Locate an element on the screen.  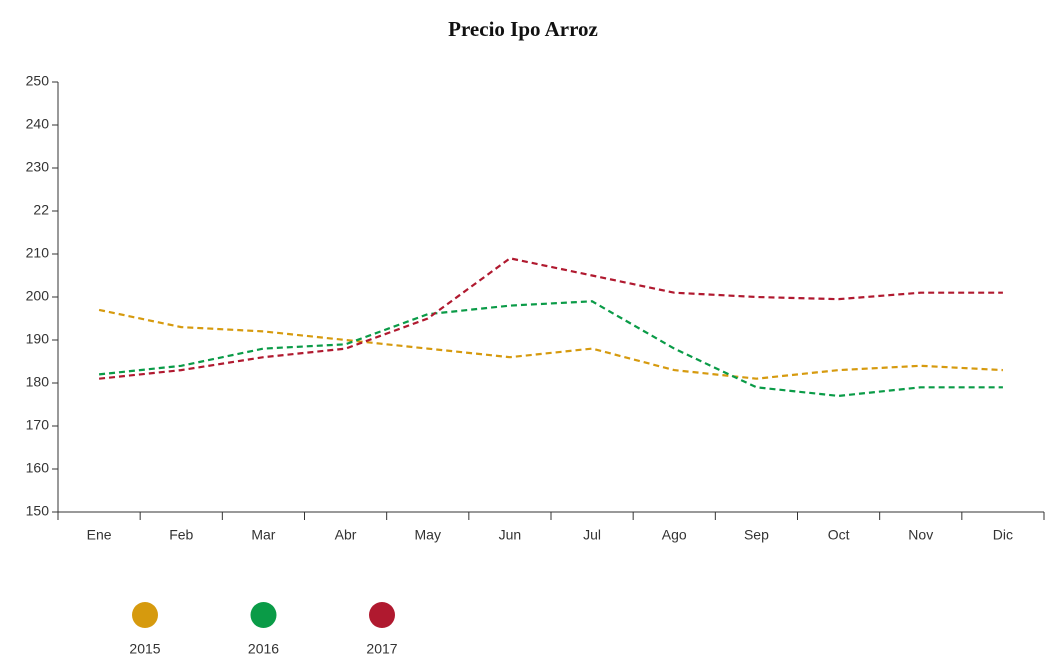
y-tick-label: 190 is located at coordinates (38, 339).